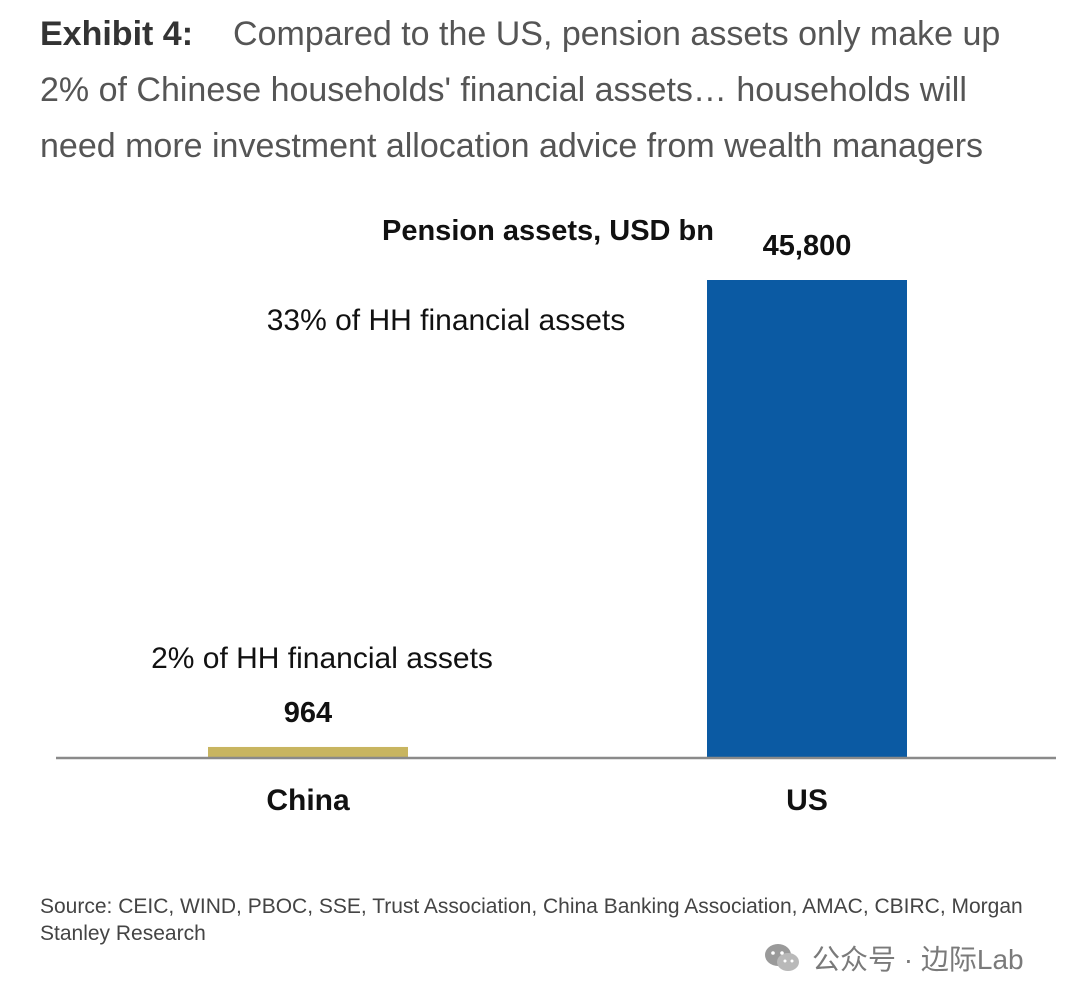  I want to click on value-label-us: 45,800, so click(807, 246).